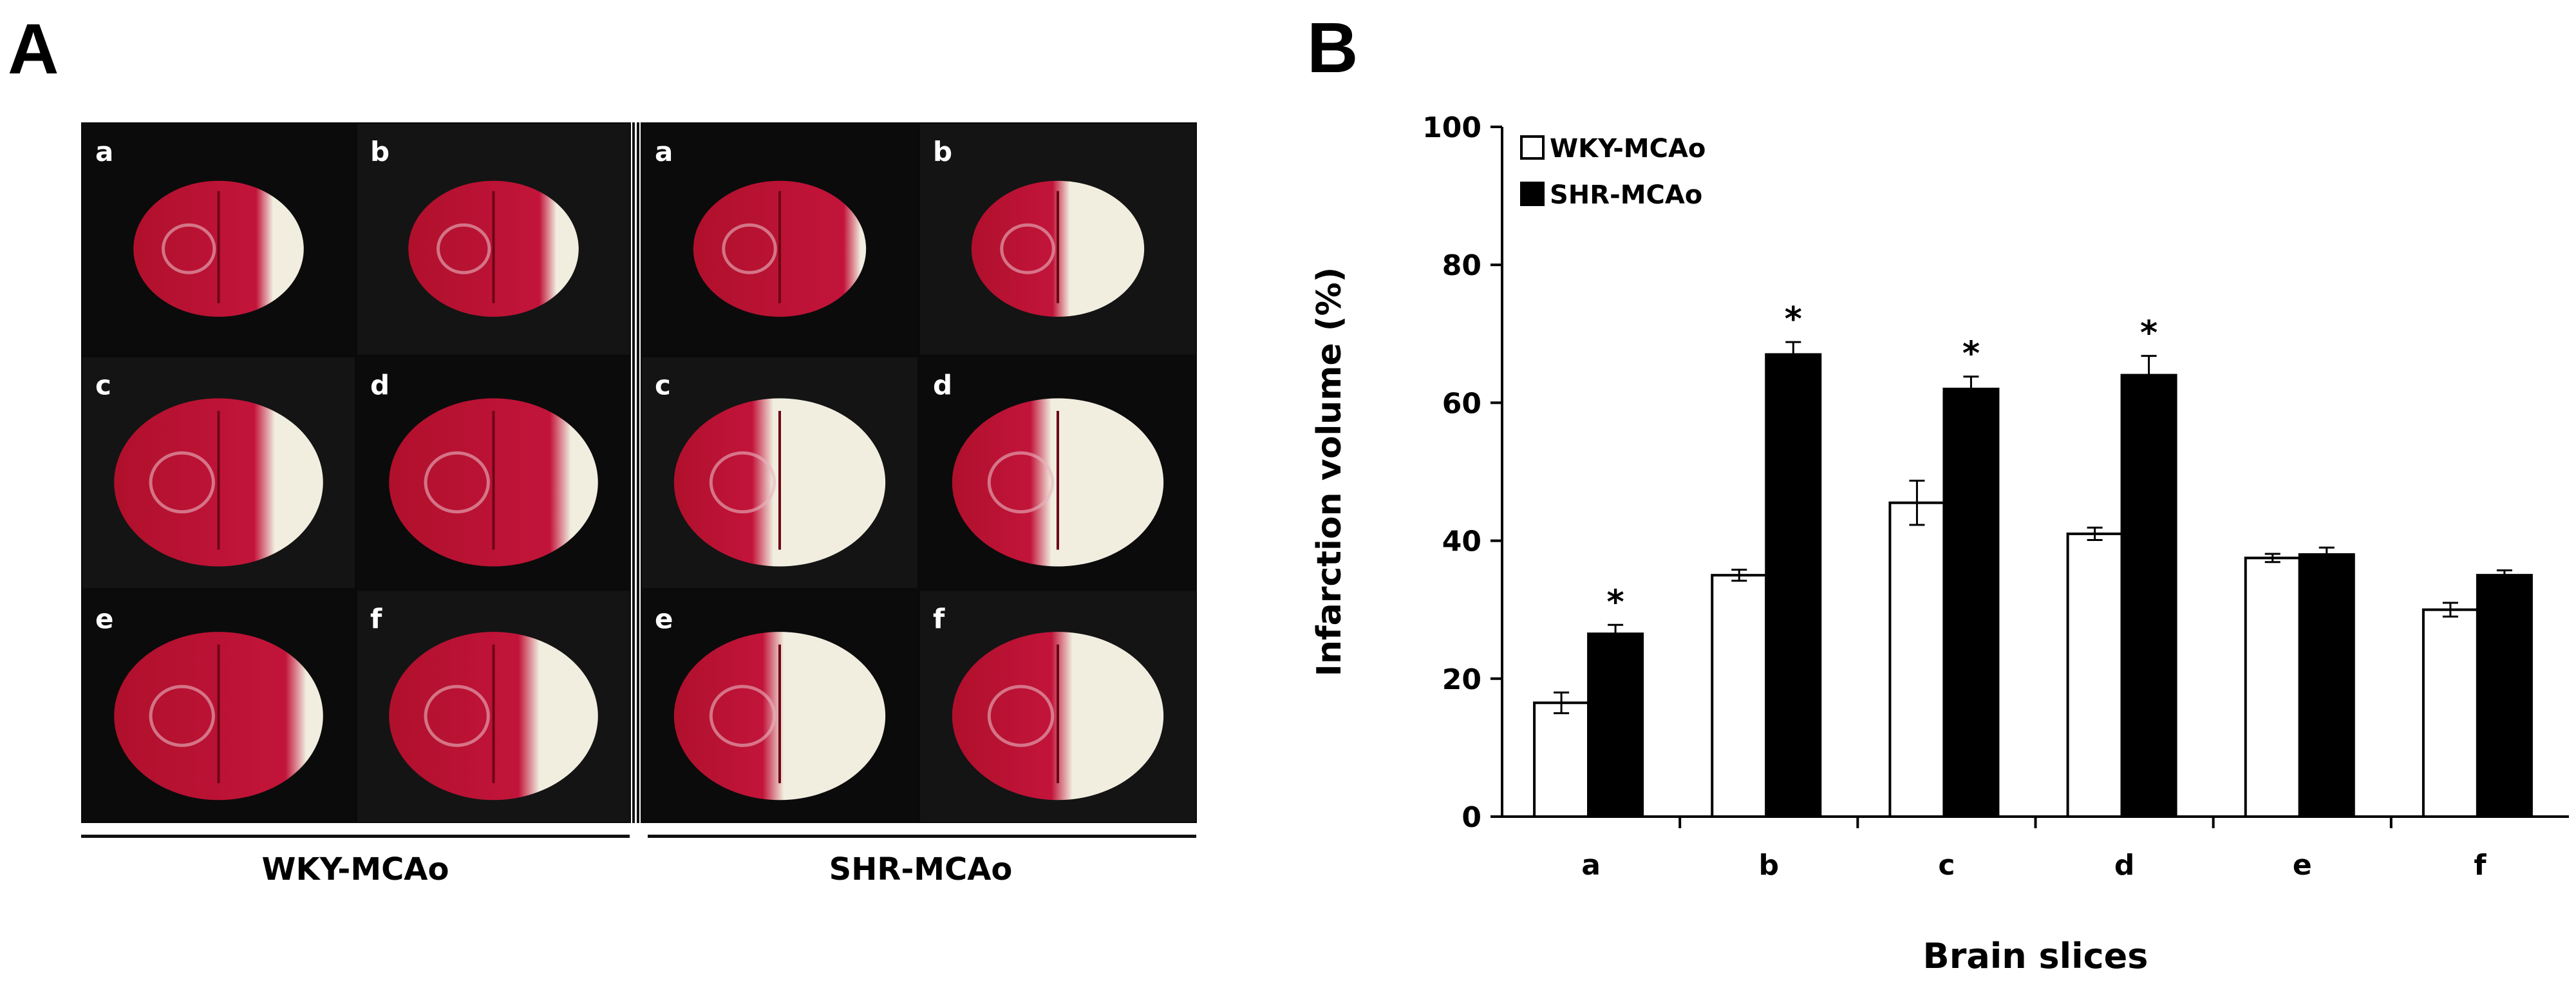 The image size is (2576, 986). What do you see at coordinates (2094, 675) in the screenshot?
I see `bar-wky-d` at bounding box center [2094, 675].